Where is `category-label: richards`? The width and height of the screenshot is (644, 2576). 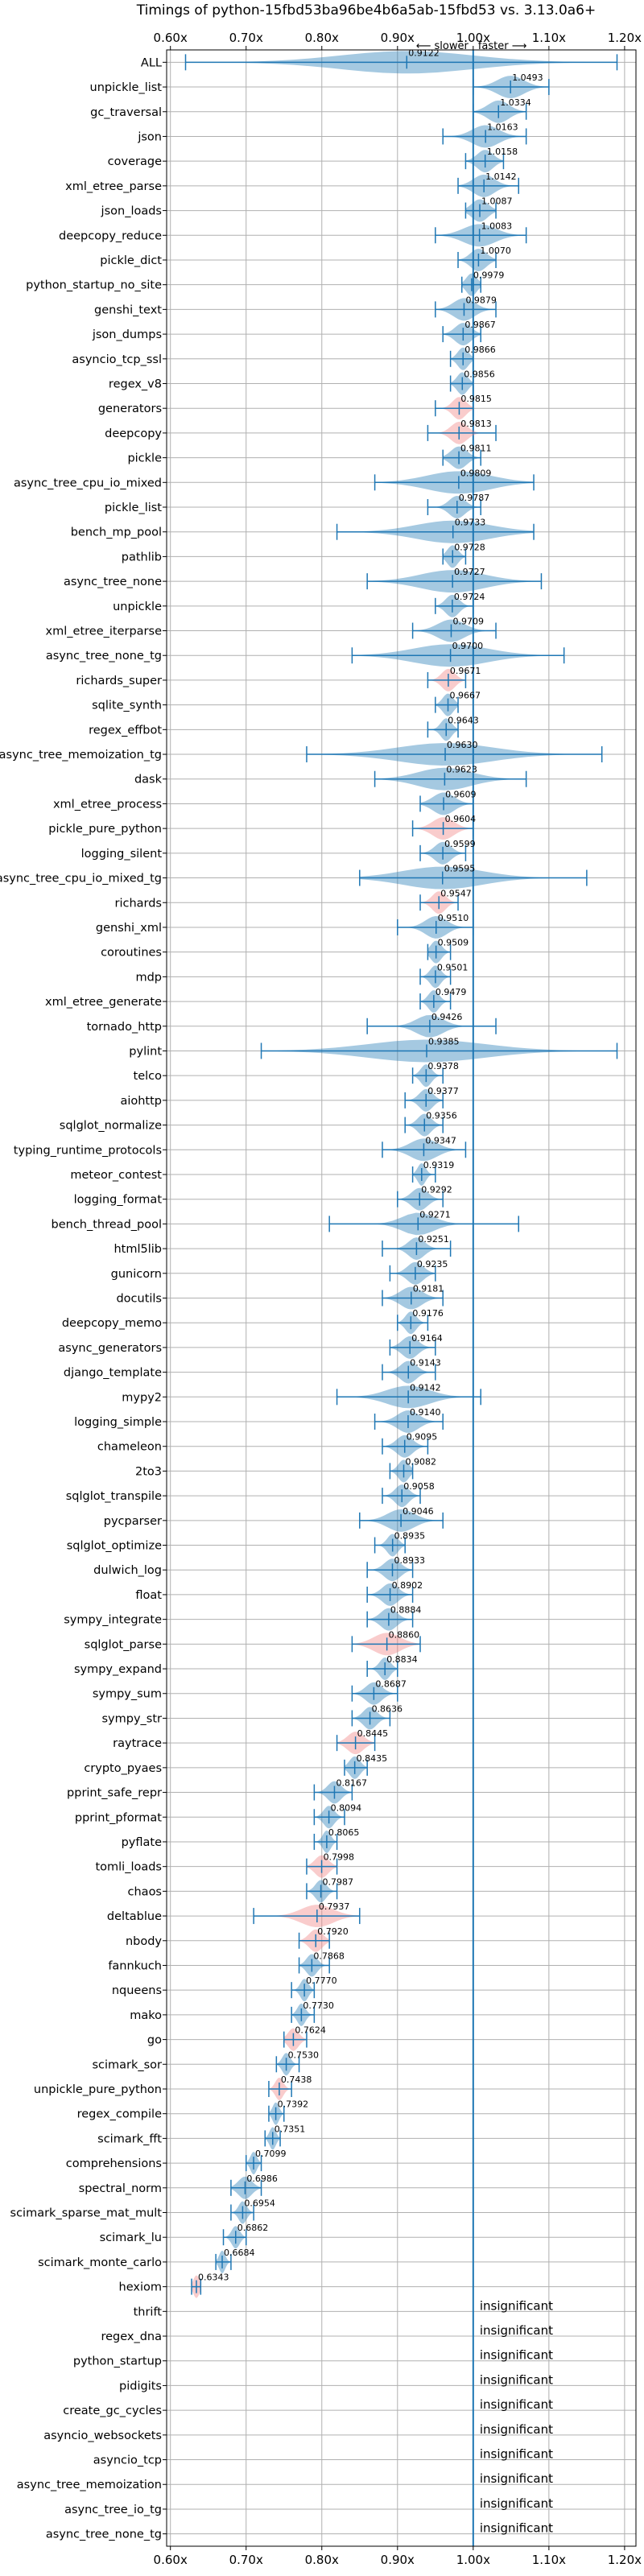 category-label: richards is located at coordinates (138, 903).